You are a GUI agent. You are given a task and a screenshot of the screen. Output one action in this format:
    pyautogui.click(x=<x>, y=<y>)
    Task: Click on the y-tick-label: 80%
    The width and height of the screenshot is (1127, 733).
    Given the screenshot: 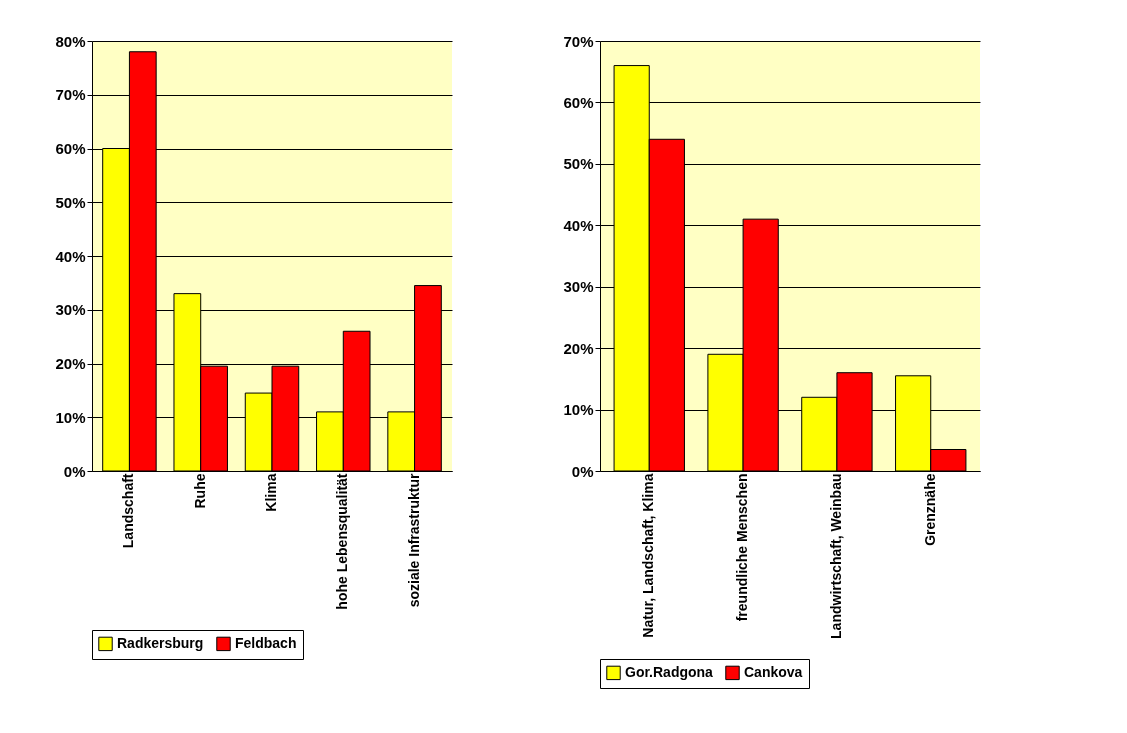 What is the action you would take?
    pyautogui.click(x=70, y=41)
    